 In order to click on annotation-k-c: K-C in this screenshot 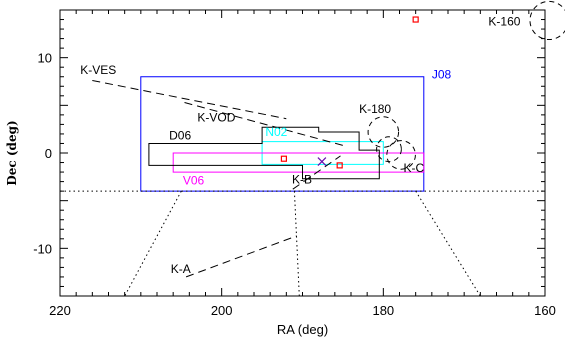, I will do `click(414, 168)`.